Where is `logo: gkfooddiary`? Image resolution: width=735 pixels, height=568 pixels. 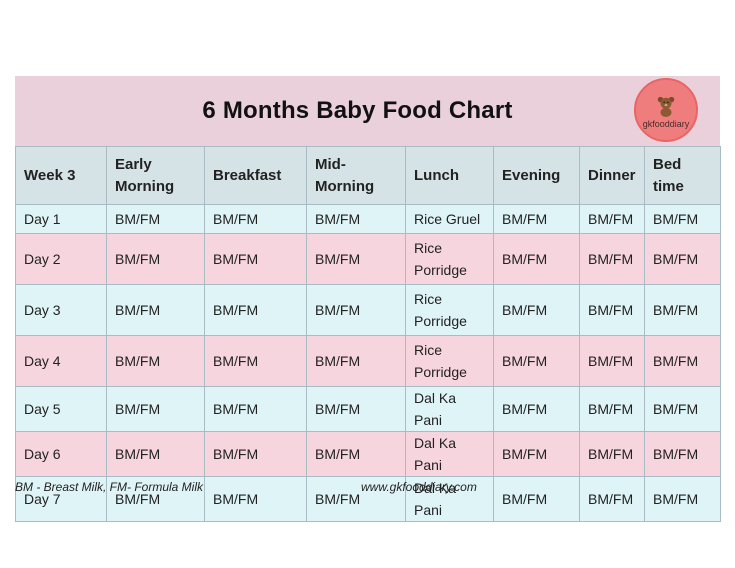
logo: gkfooddiary is located at coordinates (666, 110).